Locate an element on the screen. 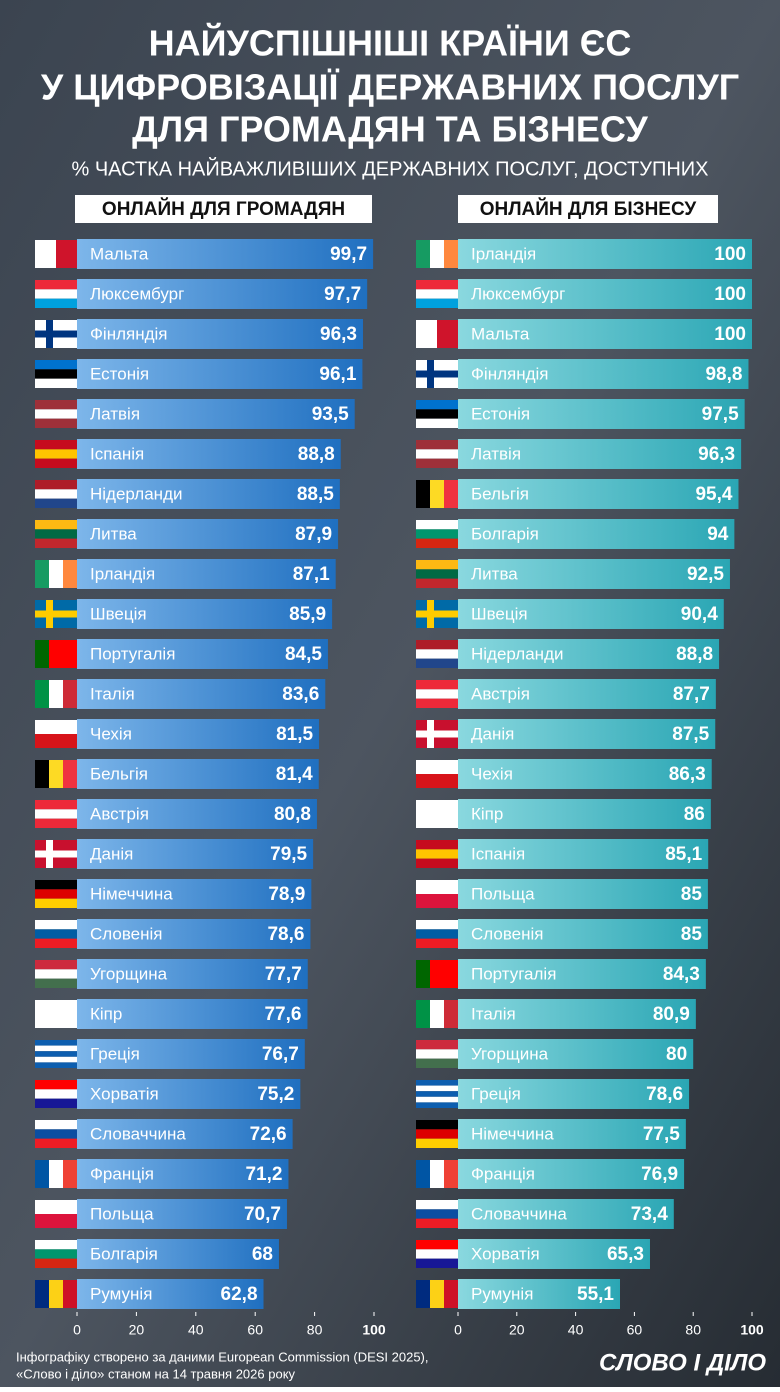 The height and width of the screenshot is (1392, 780). title-line: НАЙУСПІШНІШІ КРАЇНИ ЄС is located at coordinates (390, 43).